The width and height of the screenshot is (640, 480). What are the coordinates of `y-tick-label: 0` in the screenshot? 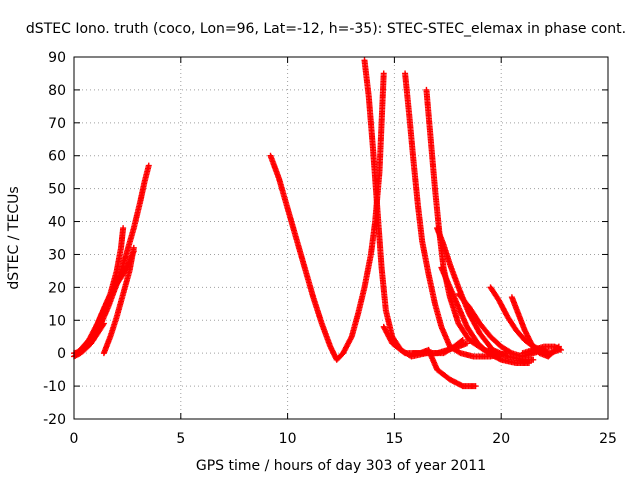 It's located at (61, 354).